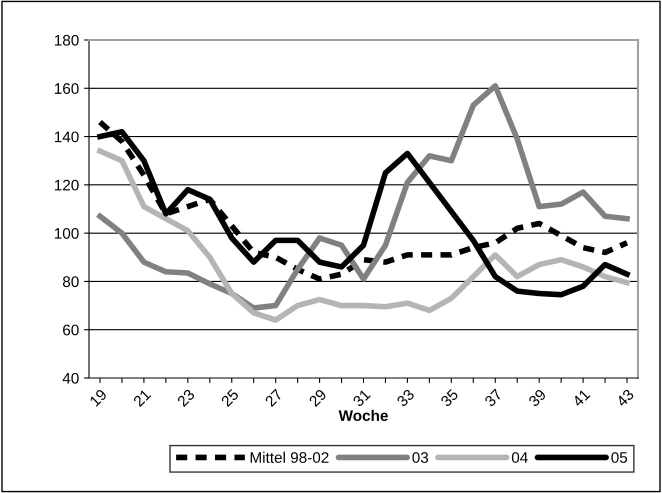 The image size is (662, 493). Describe the element at coordinates (361, 398) in the screenshot. I see `x-tick-label: 31` at that location.